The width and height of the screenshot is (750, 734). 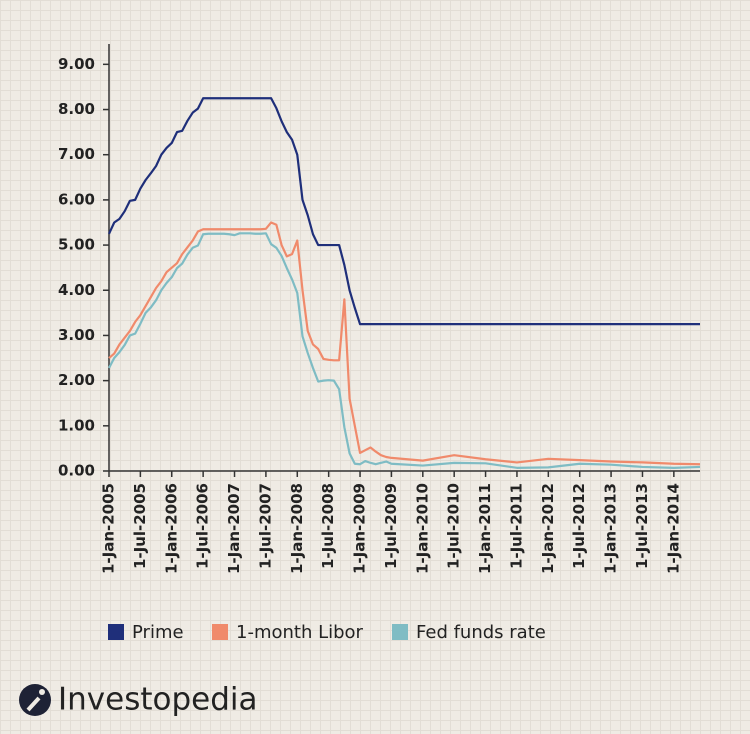 What do you see at coordinates (158, 632) in the screenshot?
I see `legend-label: Prime` at bounding box center [158, 632].